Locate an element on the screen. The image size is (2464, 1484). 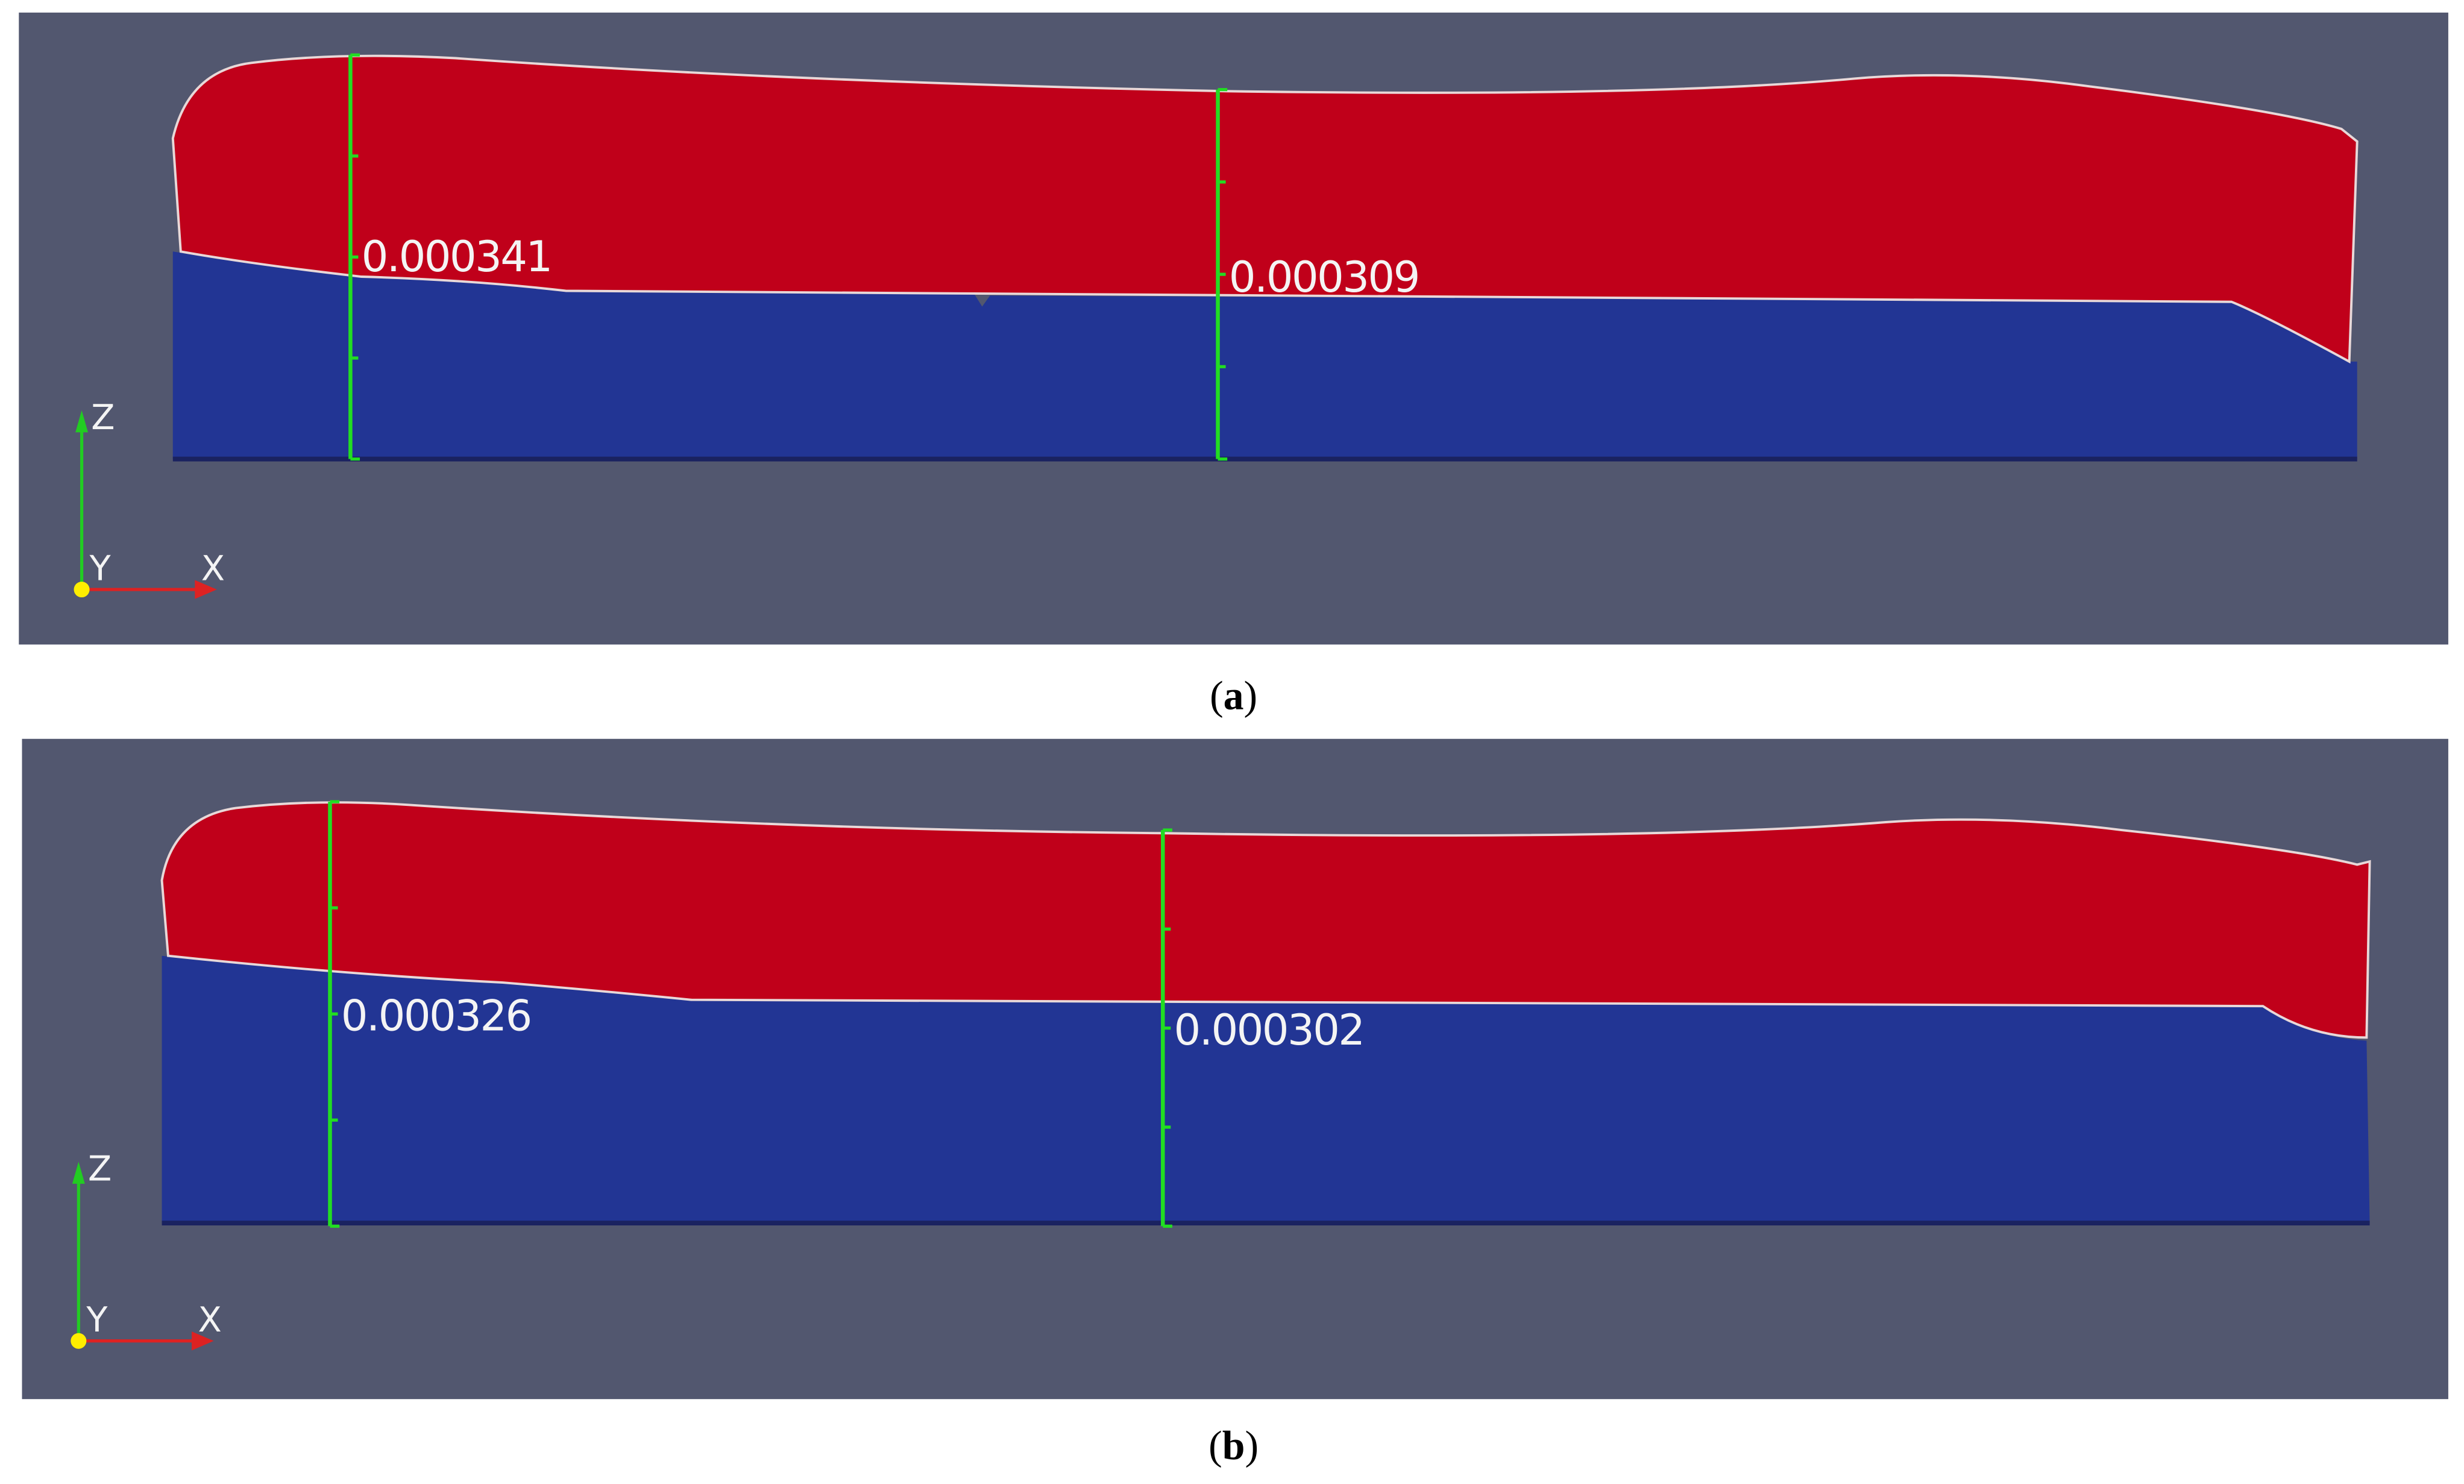
caption: (b) is located at coordinates (1233, 1446).